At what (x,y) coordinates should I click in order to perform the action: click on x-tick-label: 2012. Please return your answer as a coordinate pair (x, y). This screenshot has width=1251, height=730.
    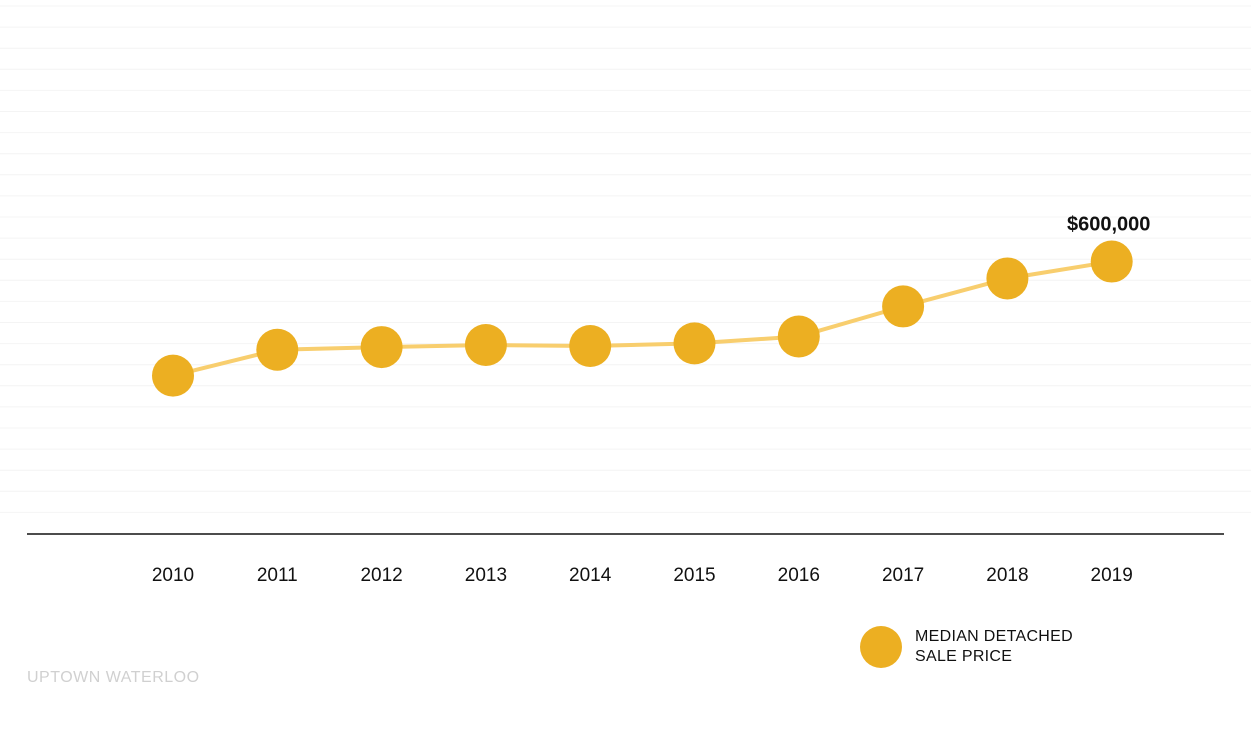
    Looking at the image, I should click on (381, 575).